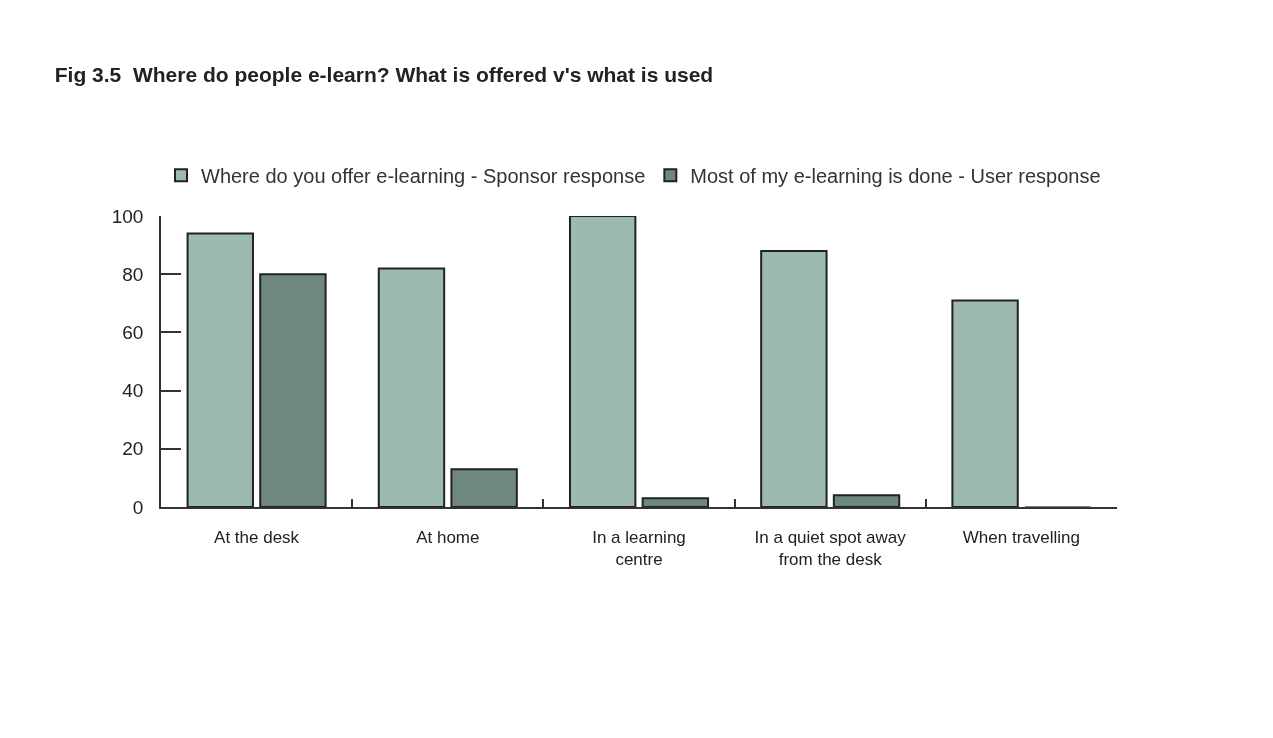 Image resolution: width=1273 pixels, height=738 pixels. Describe the element at coordinates (830, 549) in the screenshot. I see `x-tick-label: In a quiet spot away from the desk` at that location.